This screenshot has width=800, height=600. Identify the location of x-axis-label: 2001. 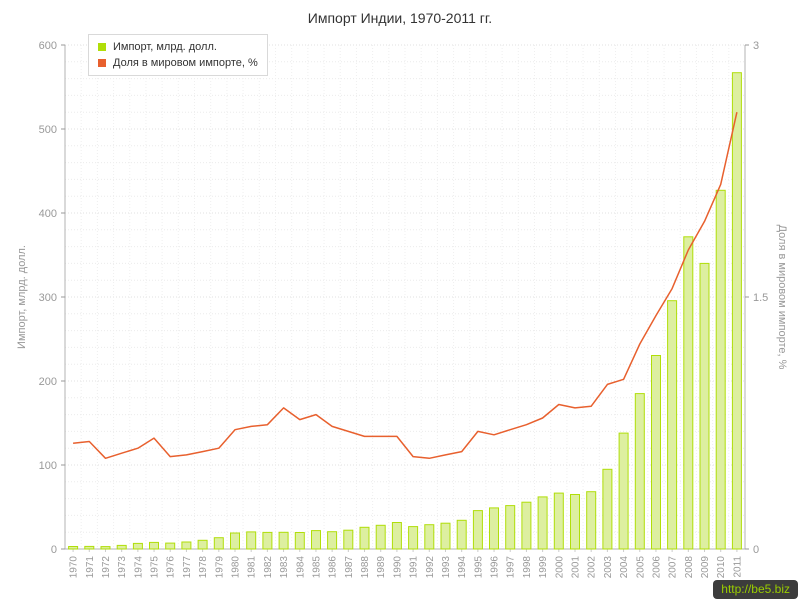
(576, 567).